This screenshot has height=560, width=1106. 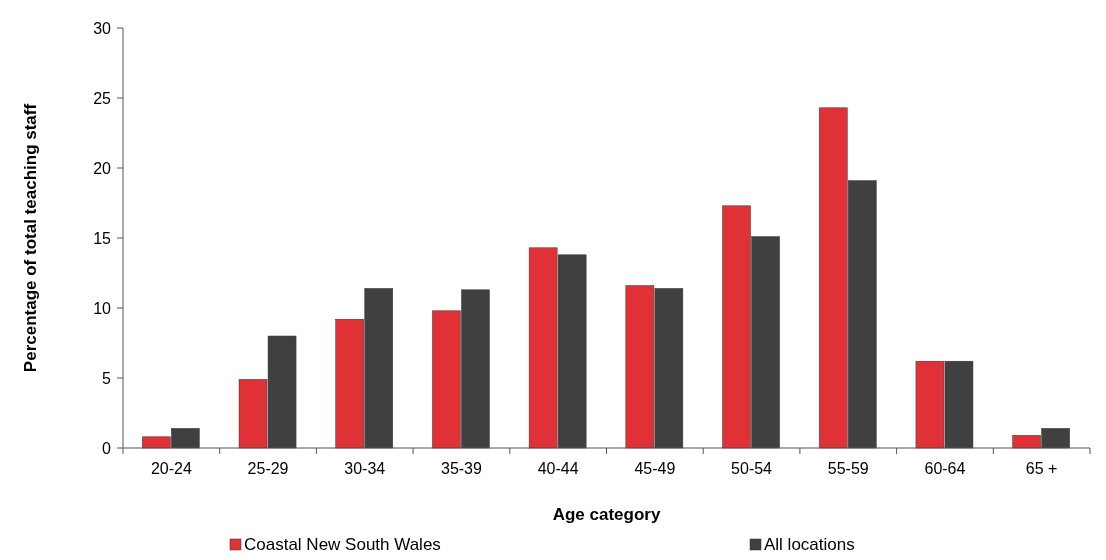 What do you see at coordinates (107, 448) in the screenshot?
I see `y-tick-label: 0` at bounding box center [107, 448].